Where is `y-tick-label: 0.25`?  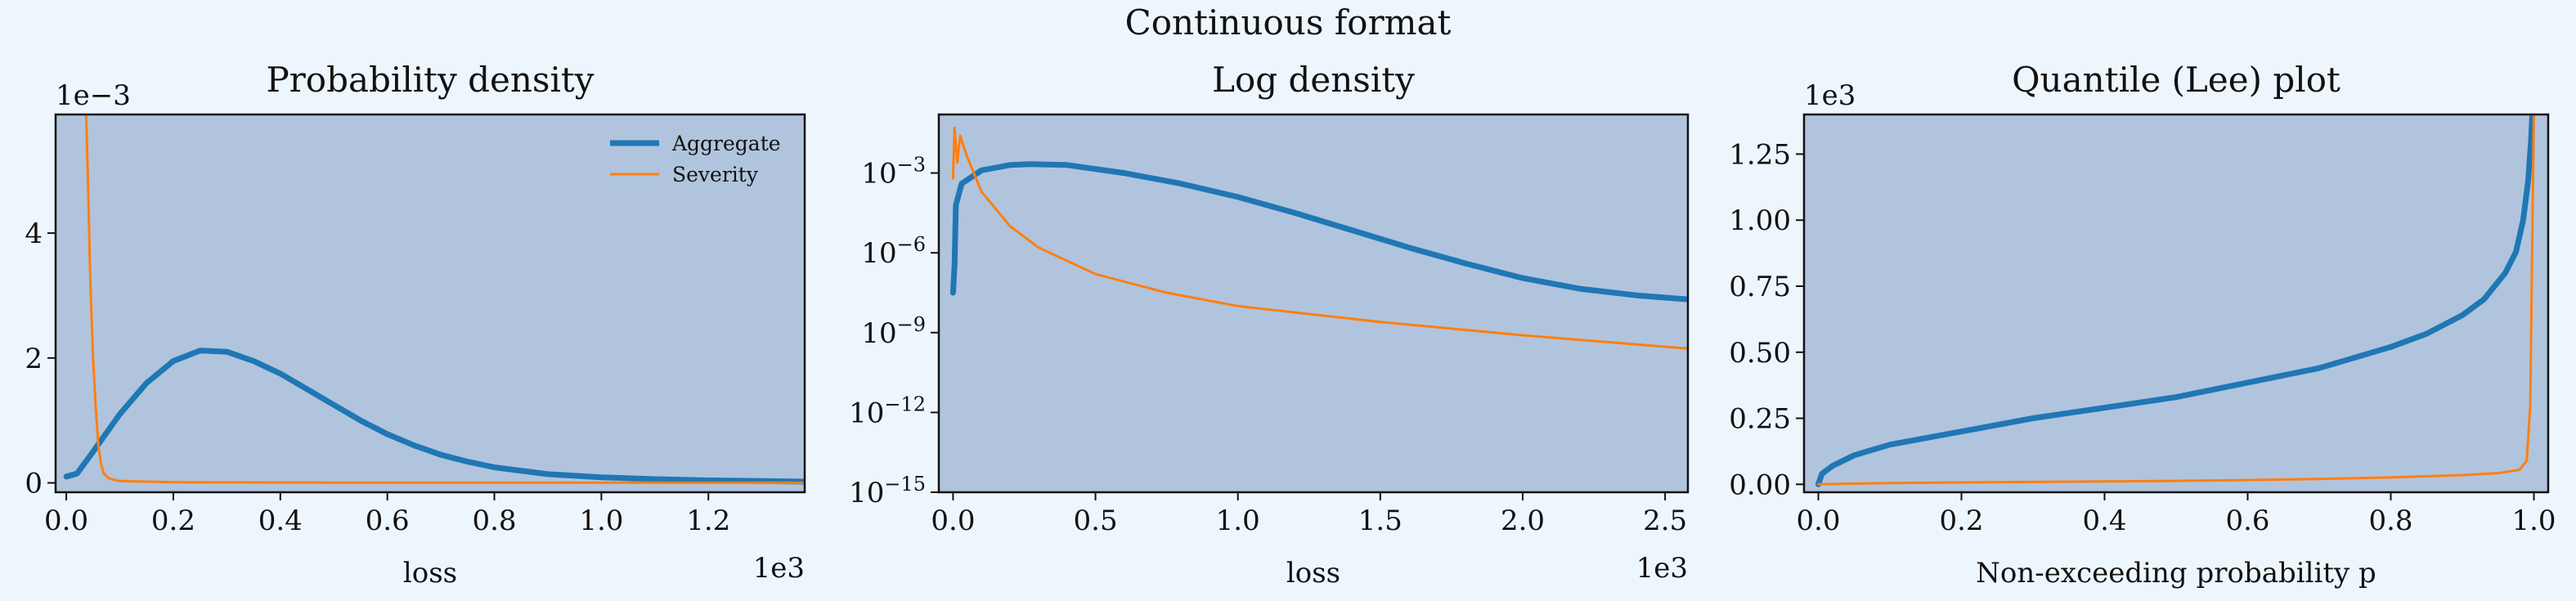
y-tick-label: 0.25 is located at coordinates (1760, 420).